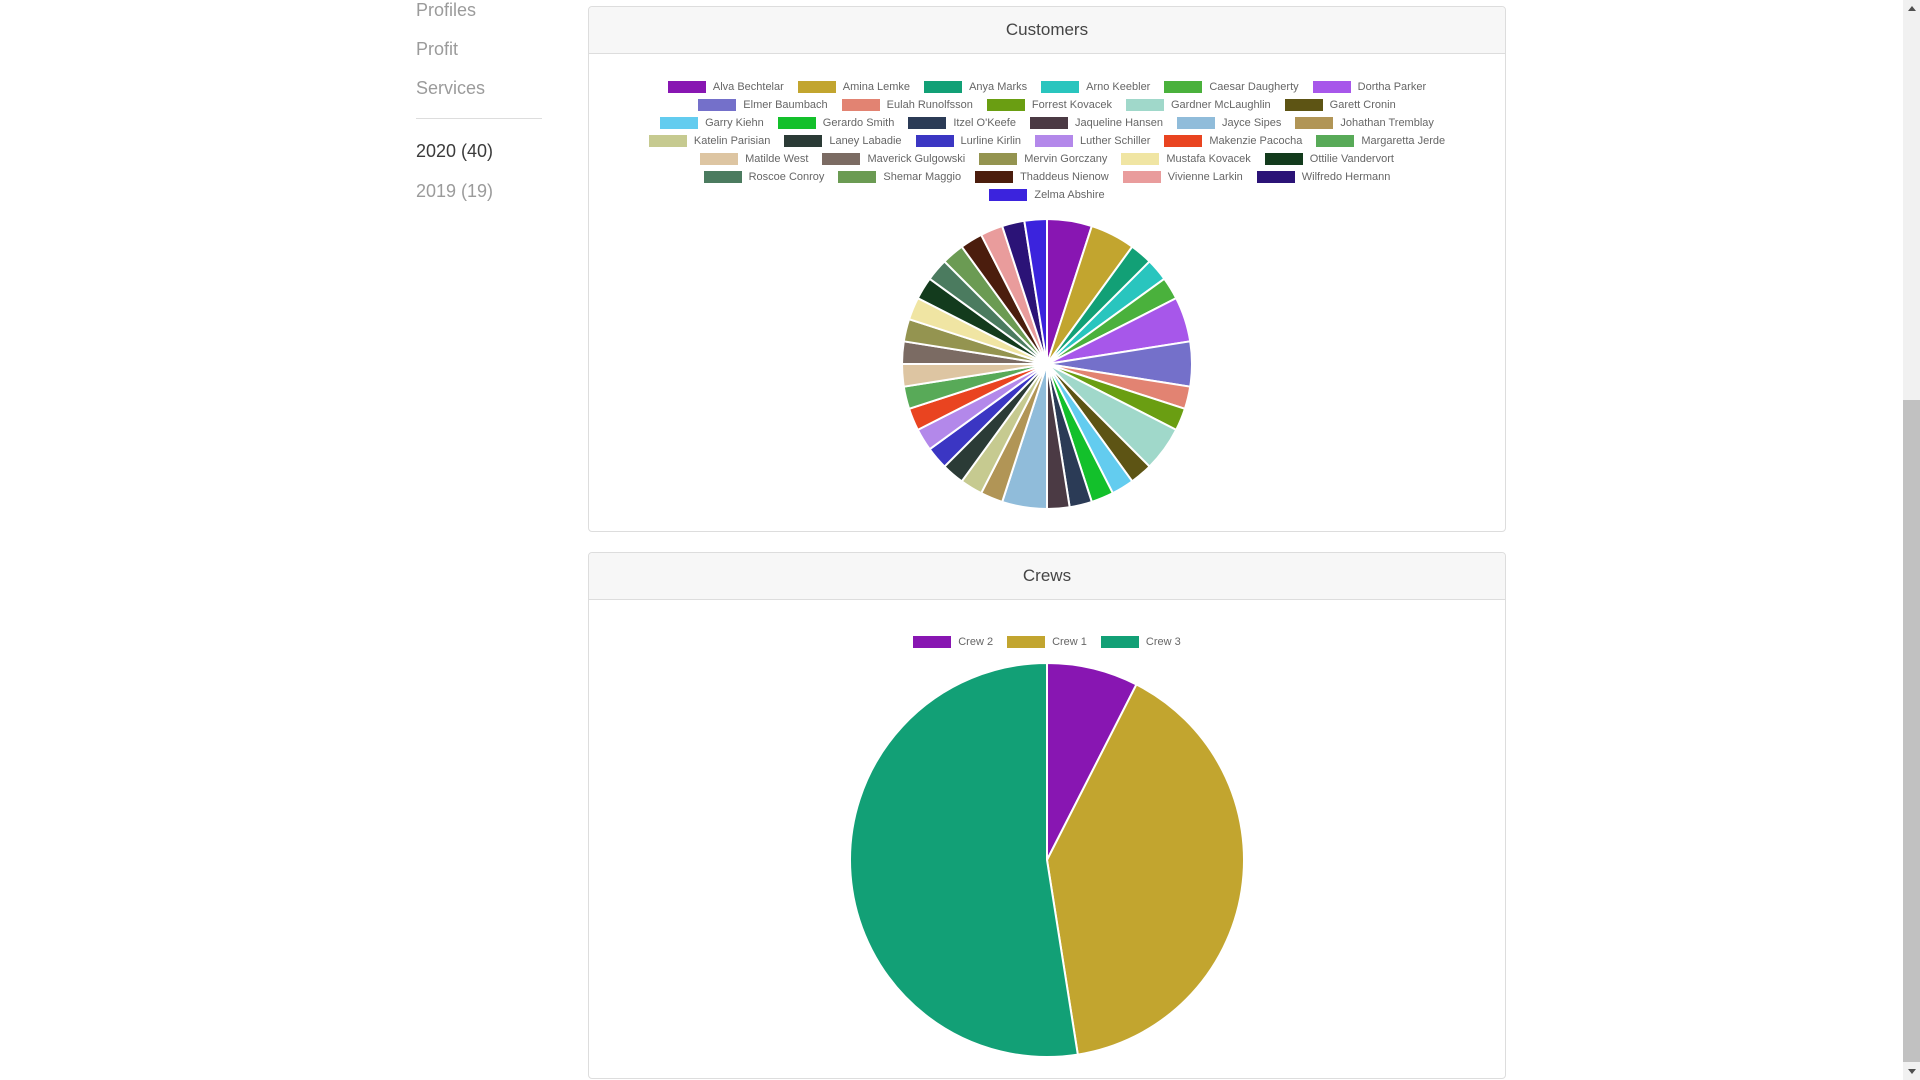 The width and height of the screenshot is (1920, 1080). I want to click on legend-item: Lurline Kirlin, so click(968, 141).